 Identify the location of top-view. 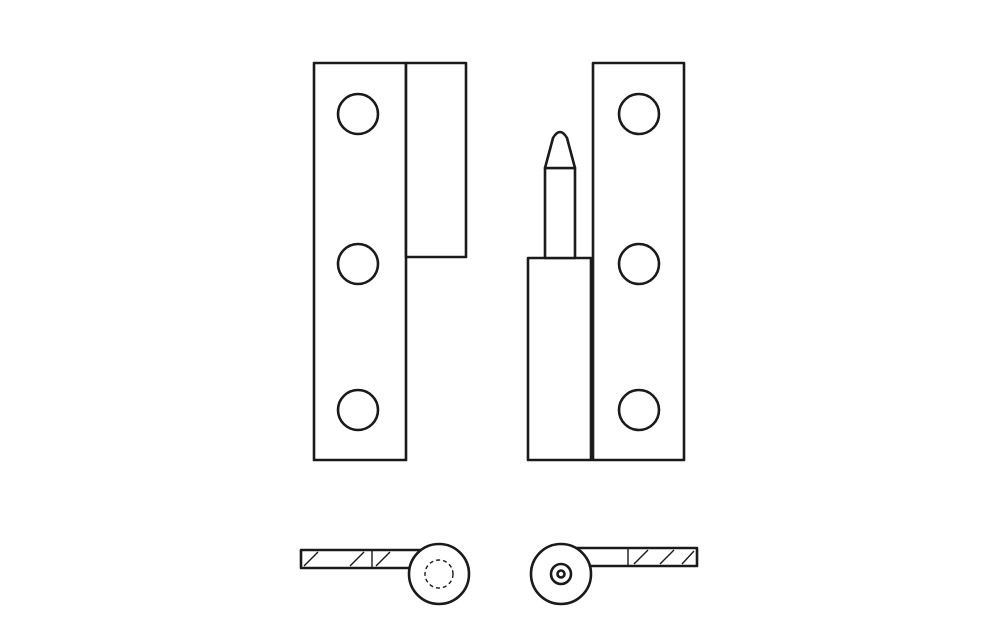
(499, 574).